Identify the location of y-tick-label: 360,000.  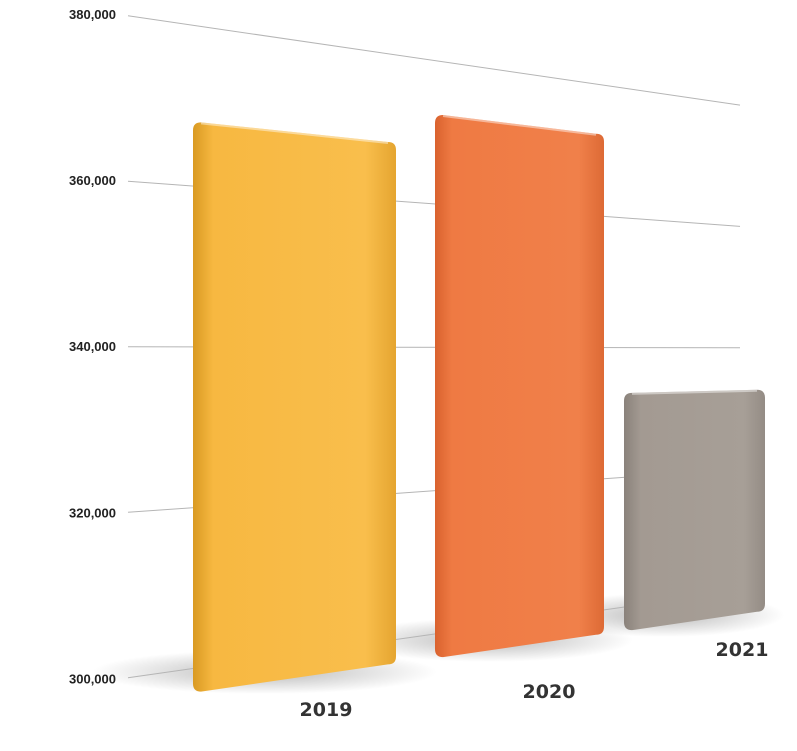
(92, 180).